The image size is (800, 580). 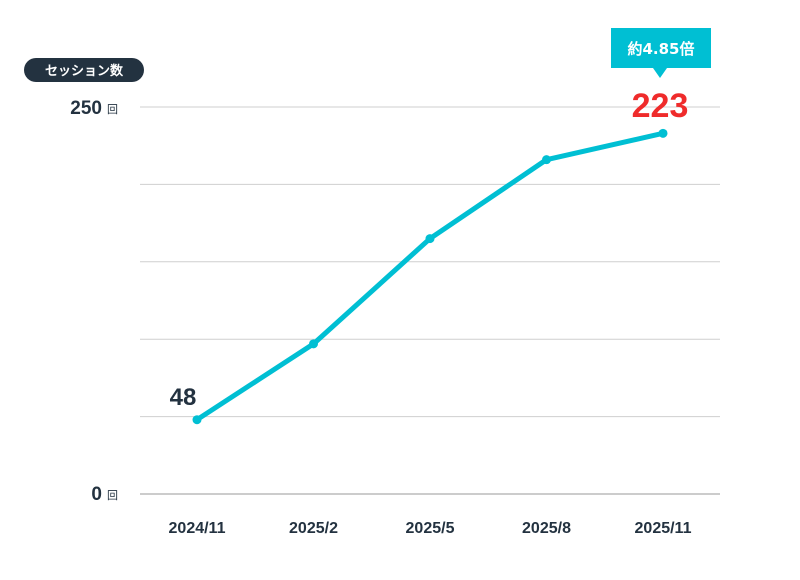 I want to click on x-axis-tick-labels: 2024/11 2025/2 2025/5 2025/8 2025/11, so click(x=430, y=528).